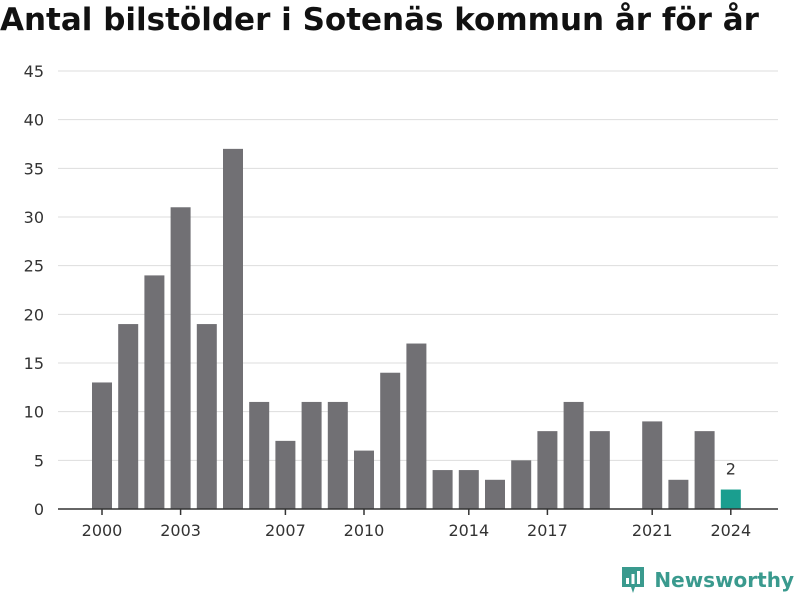 The width and height of the screenshot is (800, 600). What do you see at coordinates (34, 168) in the screenshot?
I see `y-tick-label: 35` at bounding box center [34, 168].